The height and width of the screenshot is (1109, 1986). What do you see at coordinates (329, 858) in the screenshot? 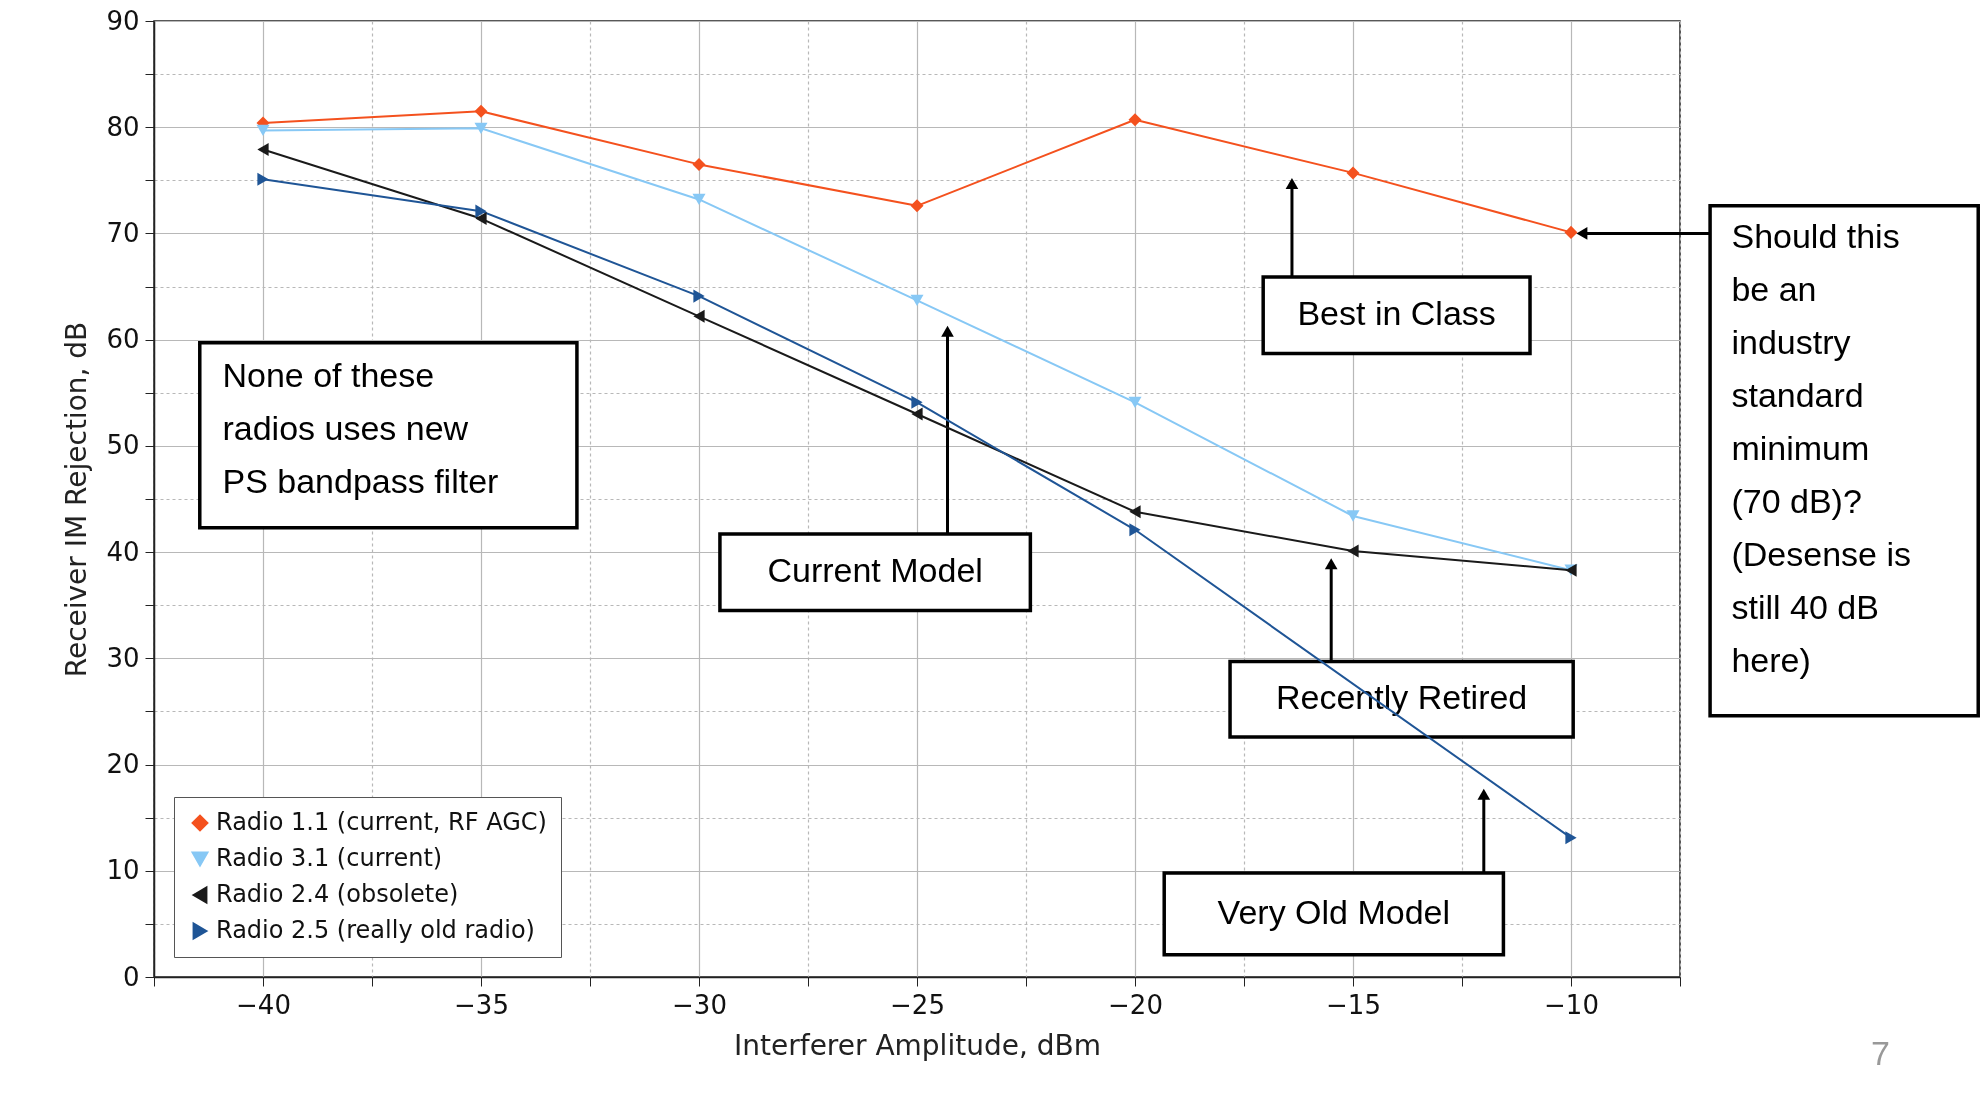
I see `legend-label: Radio 3.1 (current)` at bounding box center [329, 858].